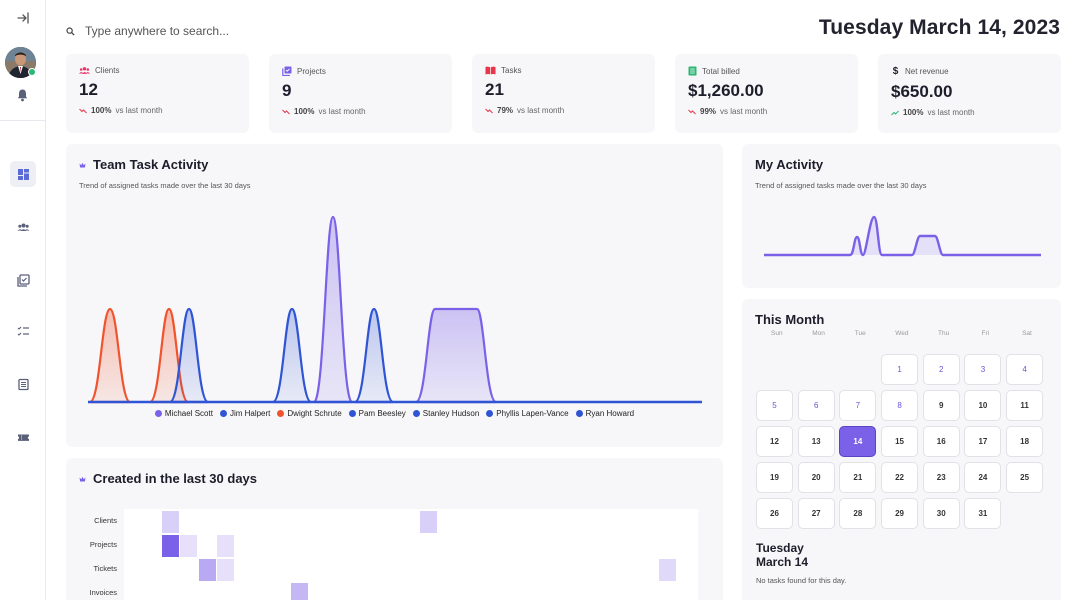  I want to click on calendar-day: 23, so click(941, 477).